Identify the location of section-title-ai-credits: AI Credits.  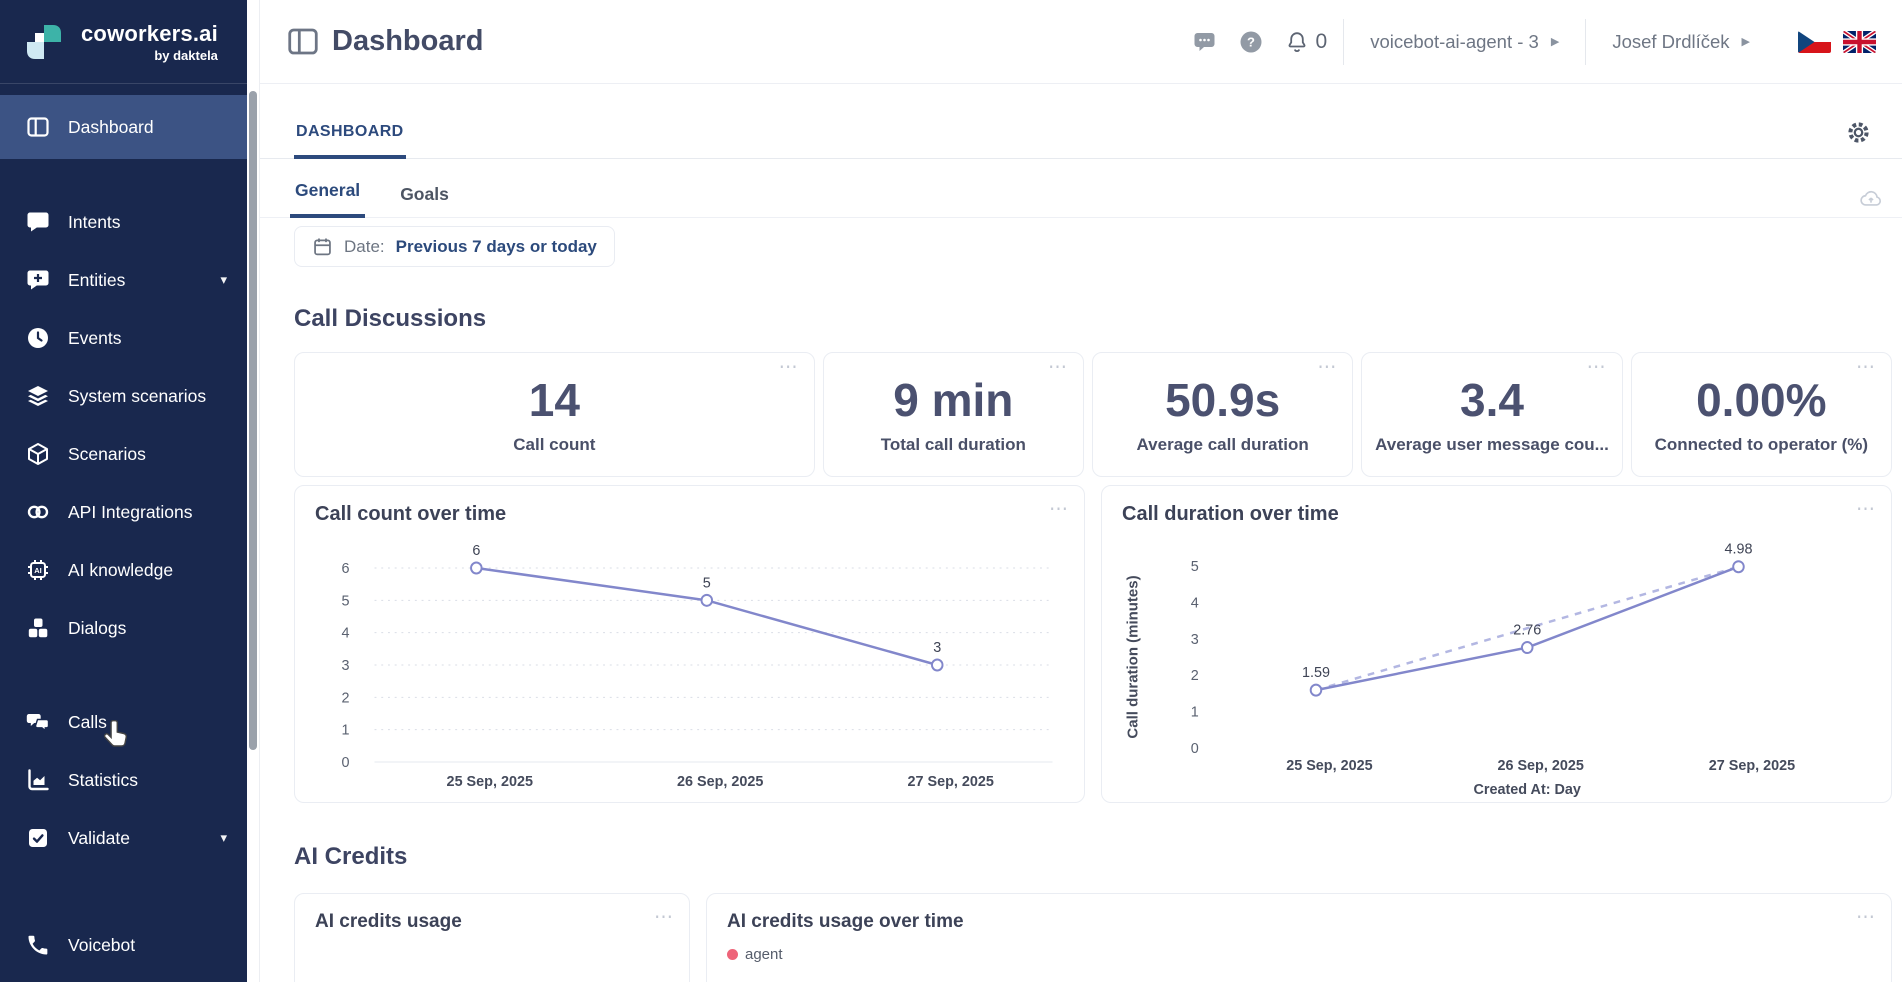
(351, 856).